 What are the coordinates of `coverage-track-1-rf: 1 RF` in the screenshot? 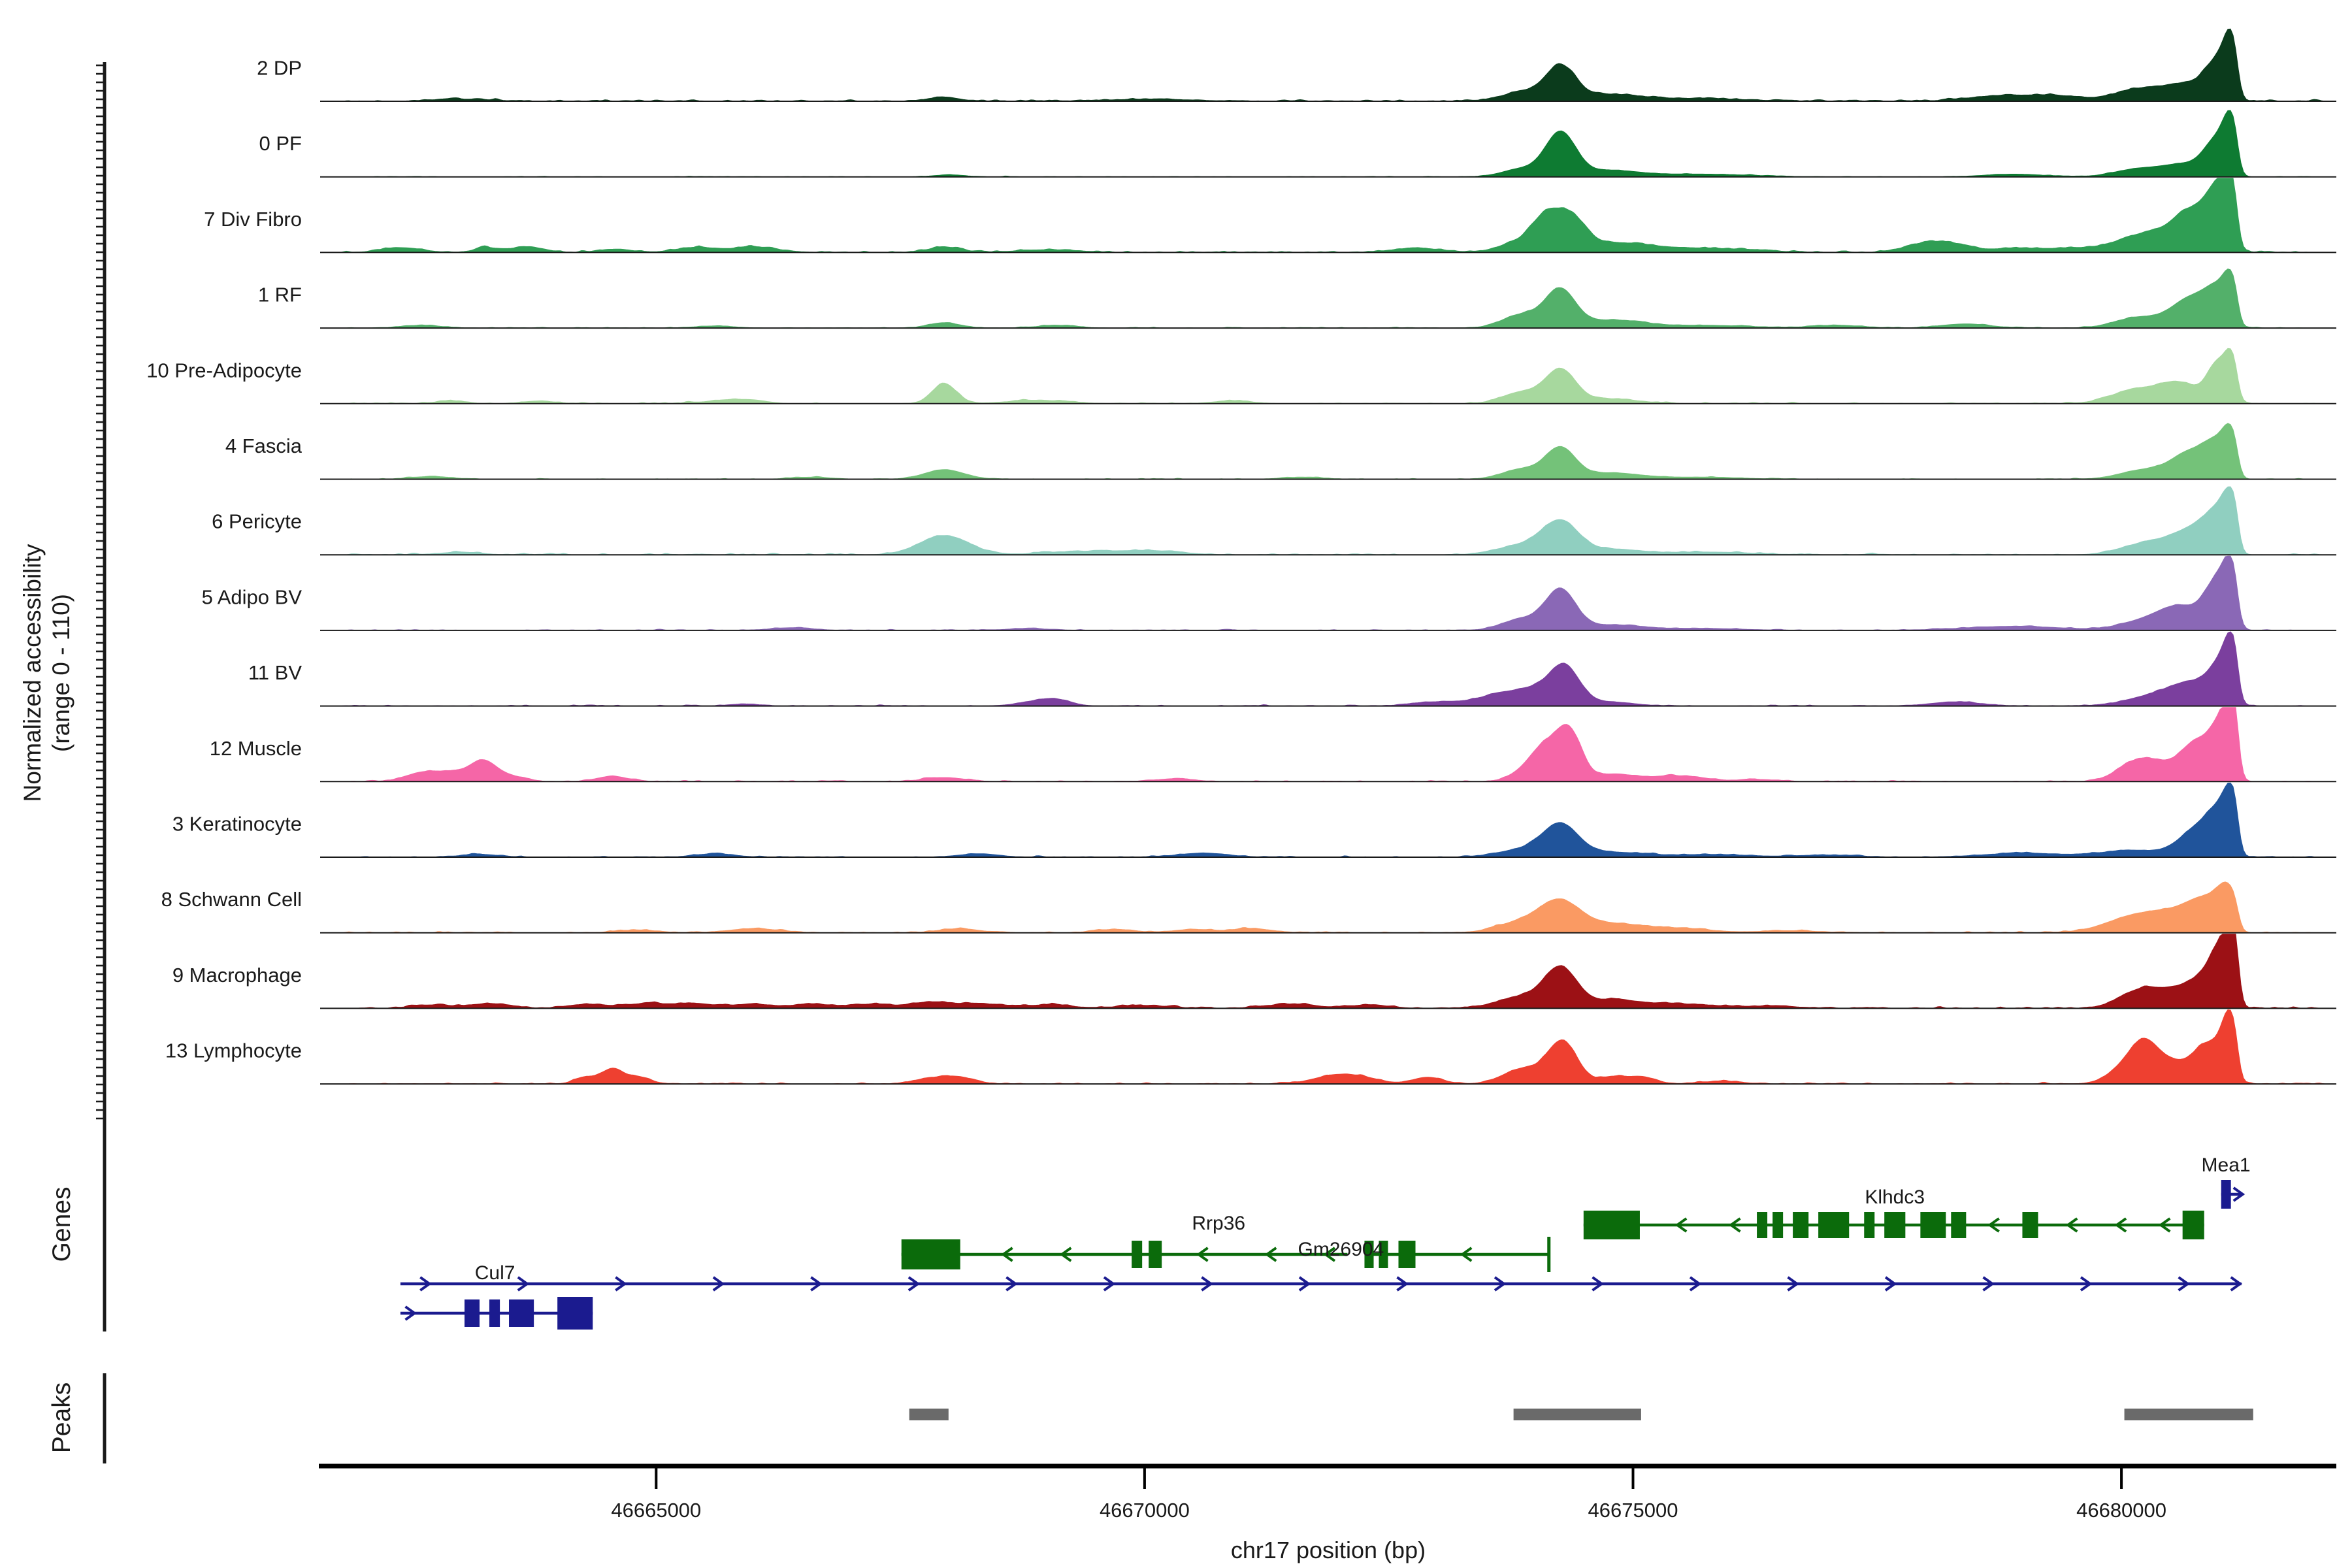 It's located at (1297, 298).